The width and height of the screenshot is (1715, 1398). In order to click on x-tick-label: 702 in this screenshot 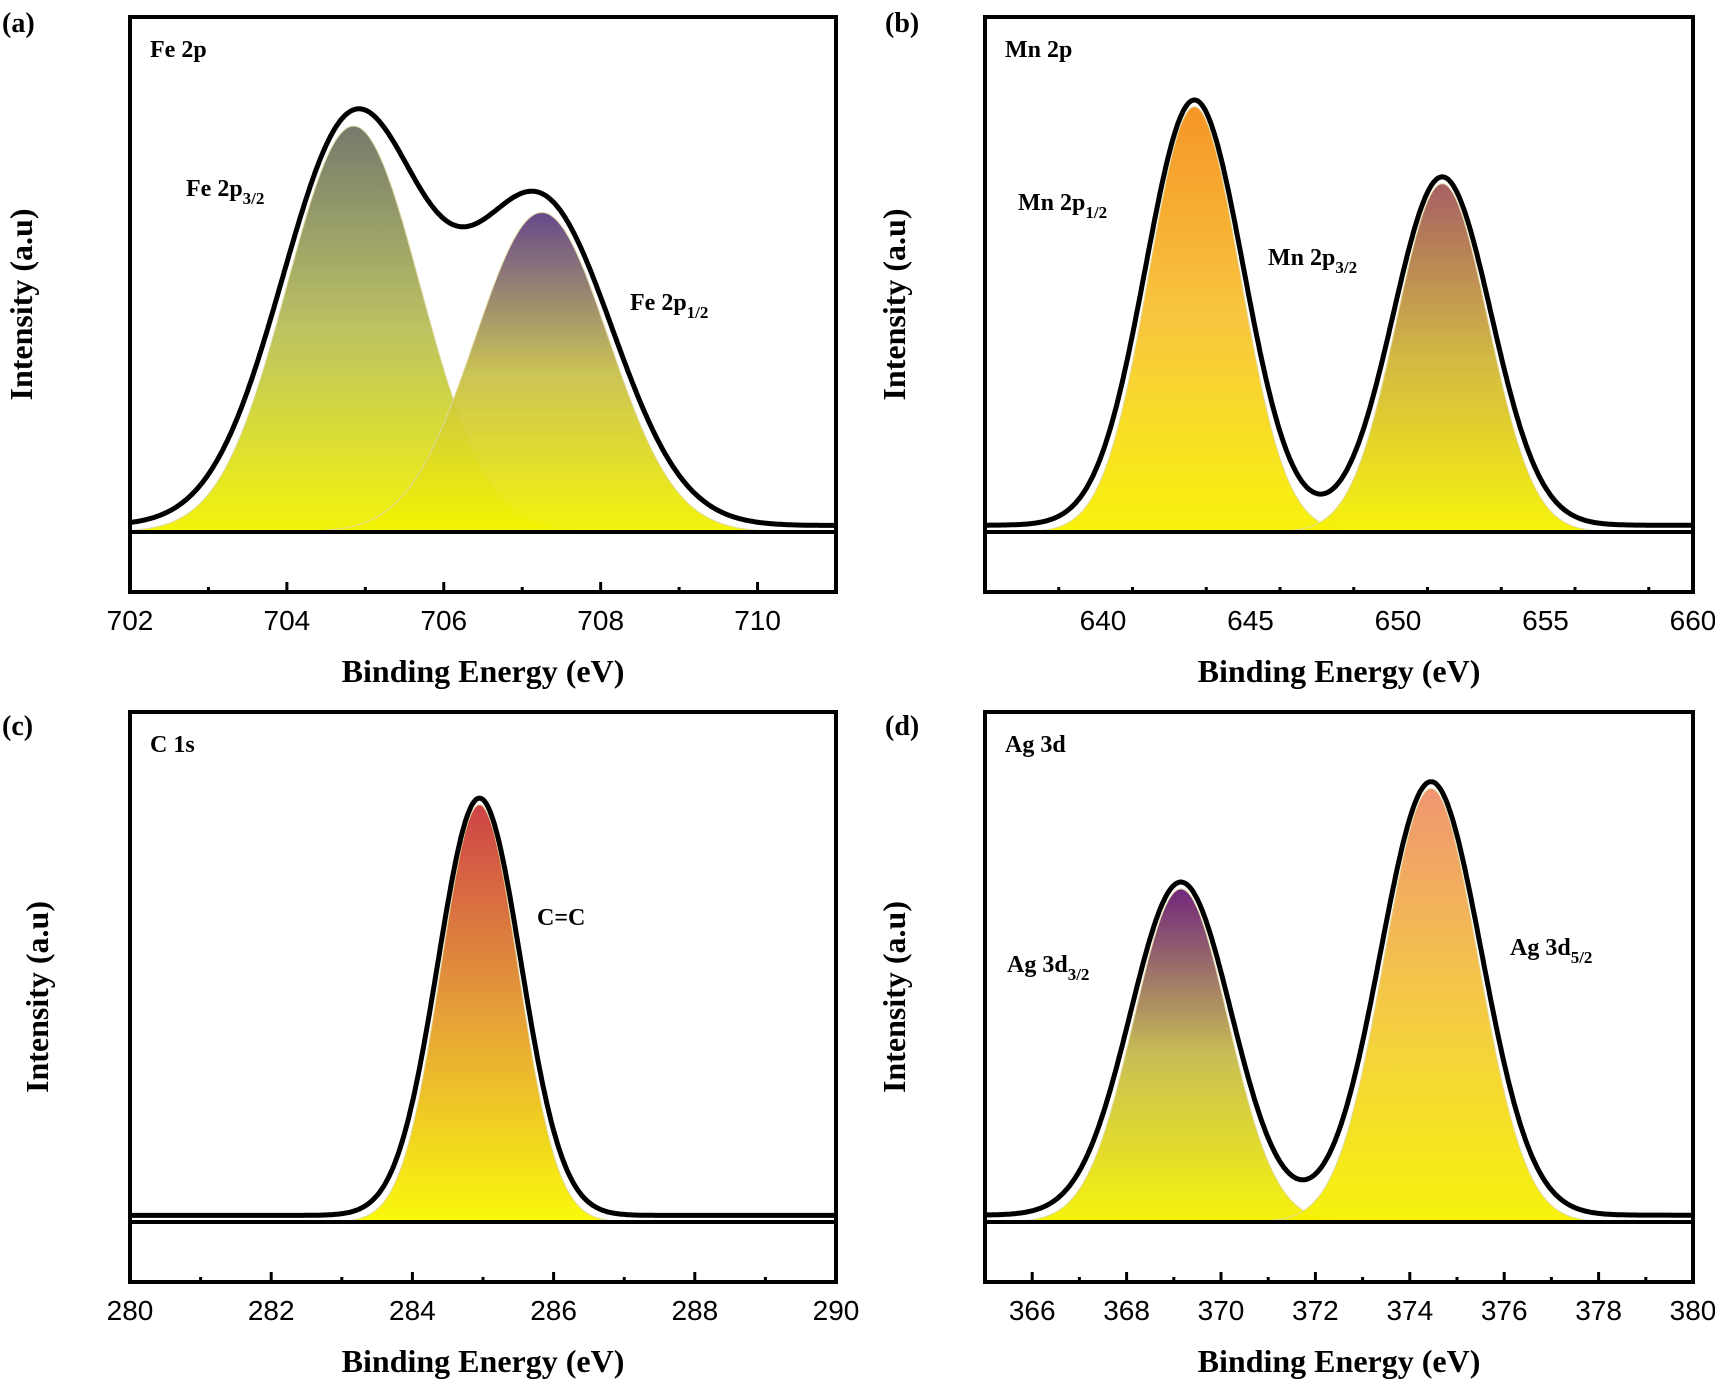, I will do `click(130, 620)`.